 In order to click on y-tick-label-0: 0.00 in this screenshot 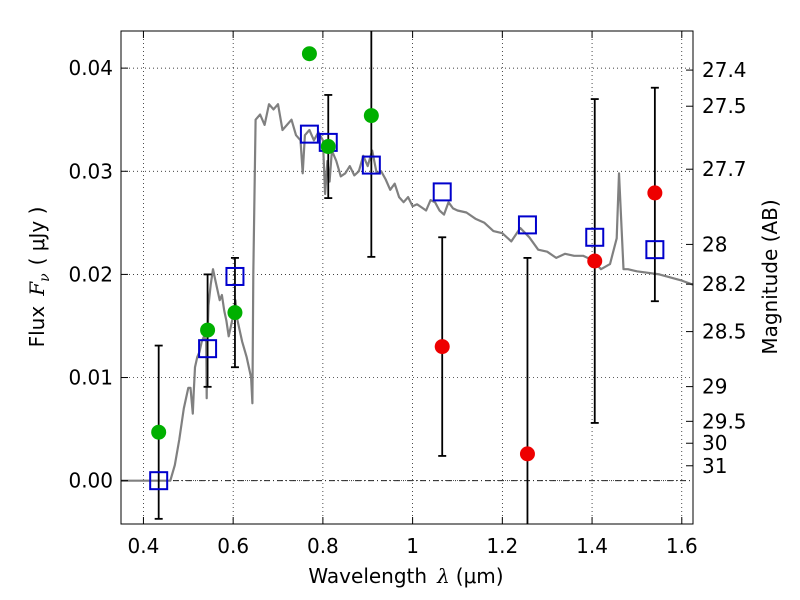, I will do `click(90, 481)`.